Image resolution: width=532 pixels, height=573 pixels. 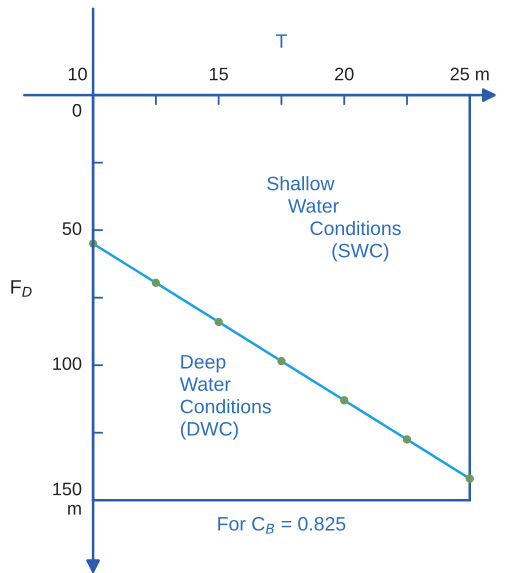 I want to click on annotation: Shallow Water Conditions (SWC), so click(x=334, y=219).